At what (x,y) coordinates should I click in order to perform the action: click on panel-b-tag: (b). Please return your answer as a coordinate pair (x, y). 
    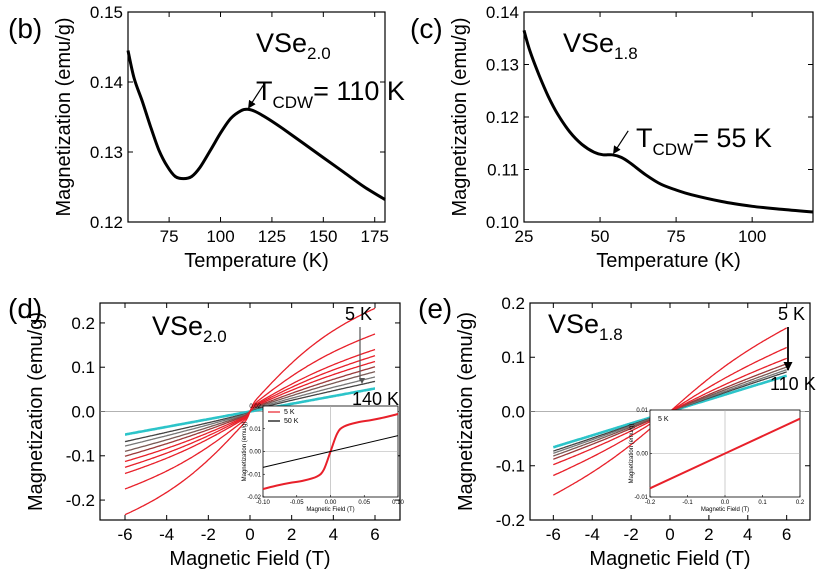
    Looking at the image, I should click on (25, 28).